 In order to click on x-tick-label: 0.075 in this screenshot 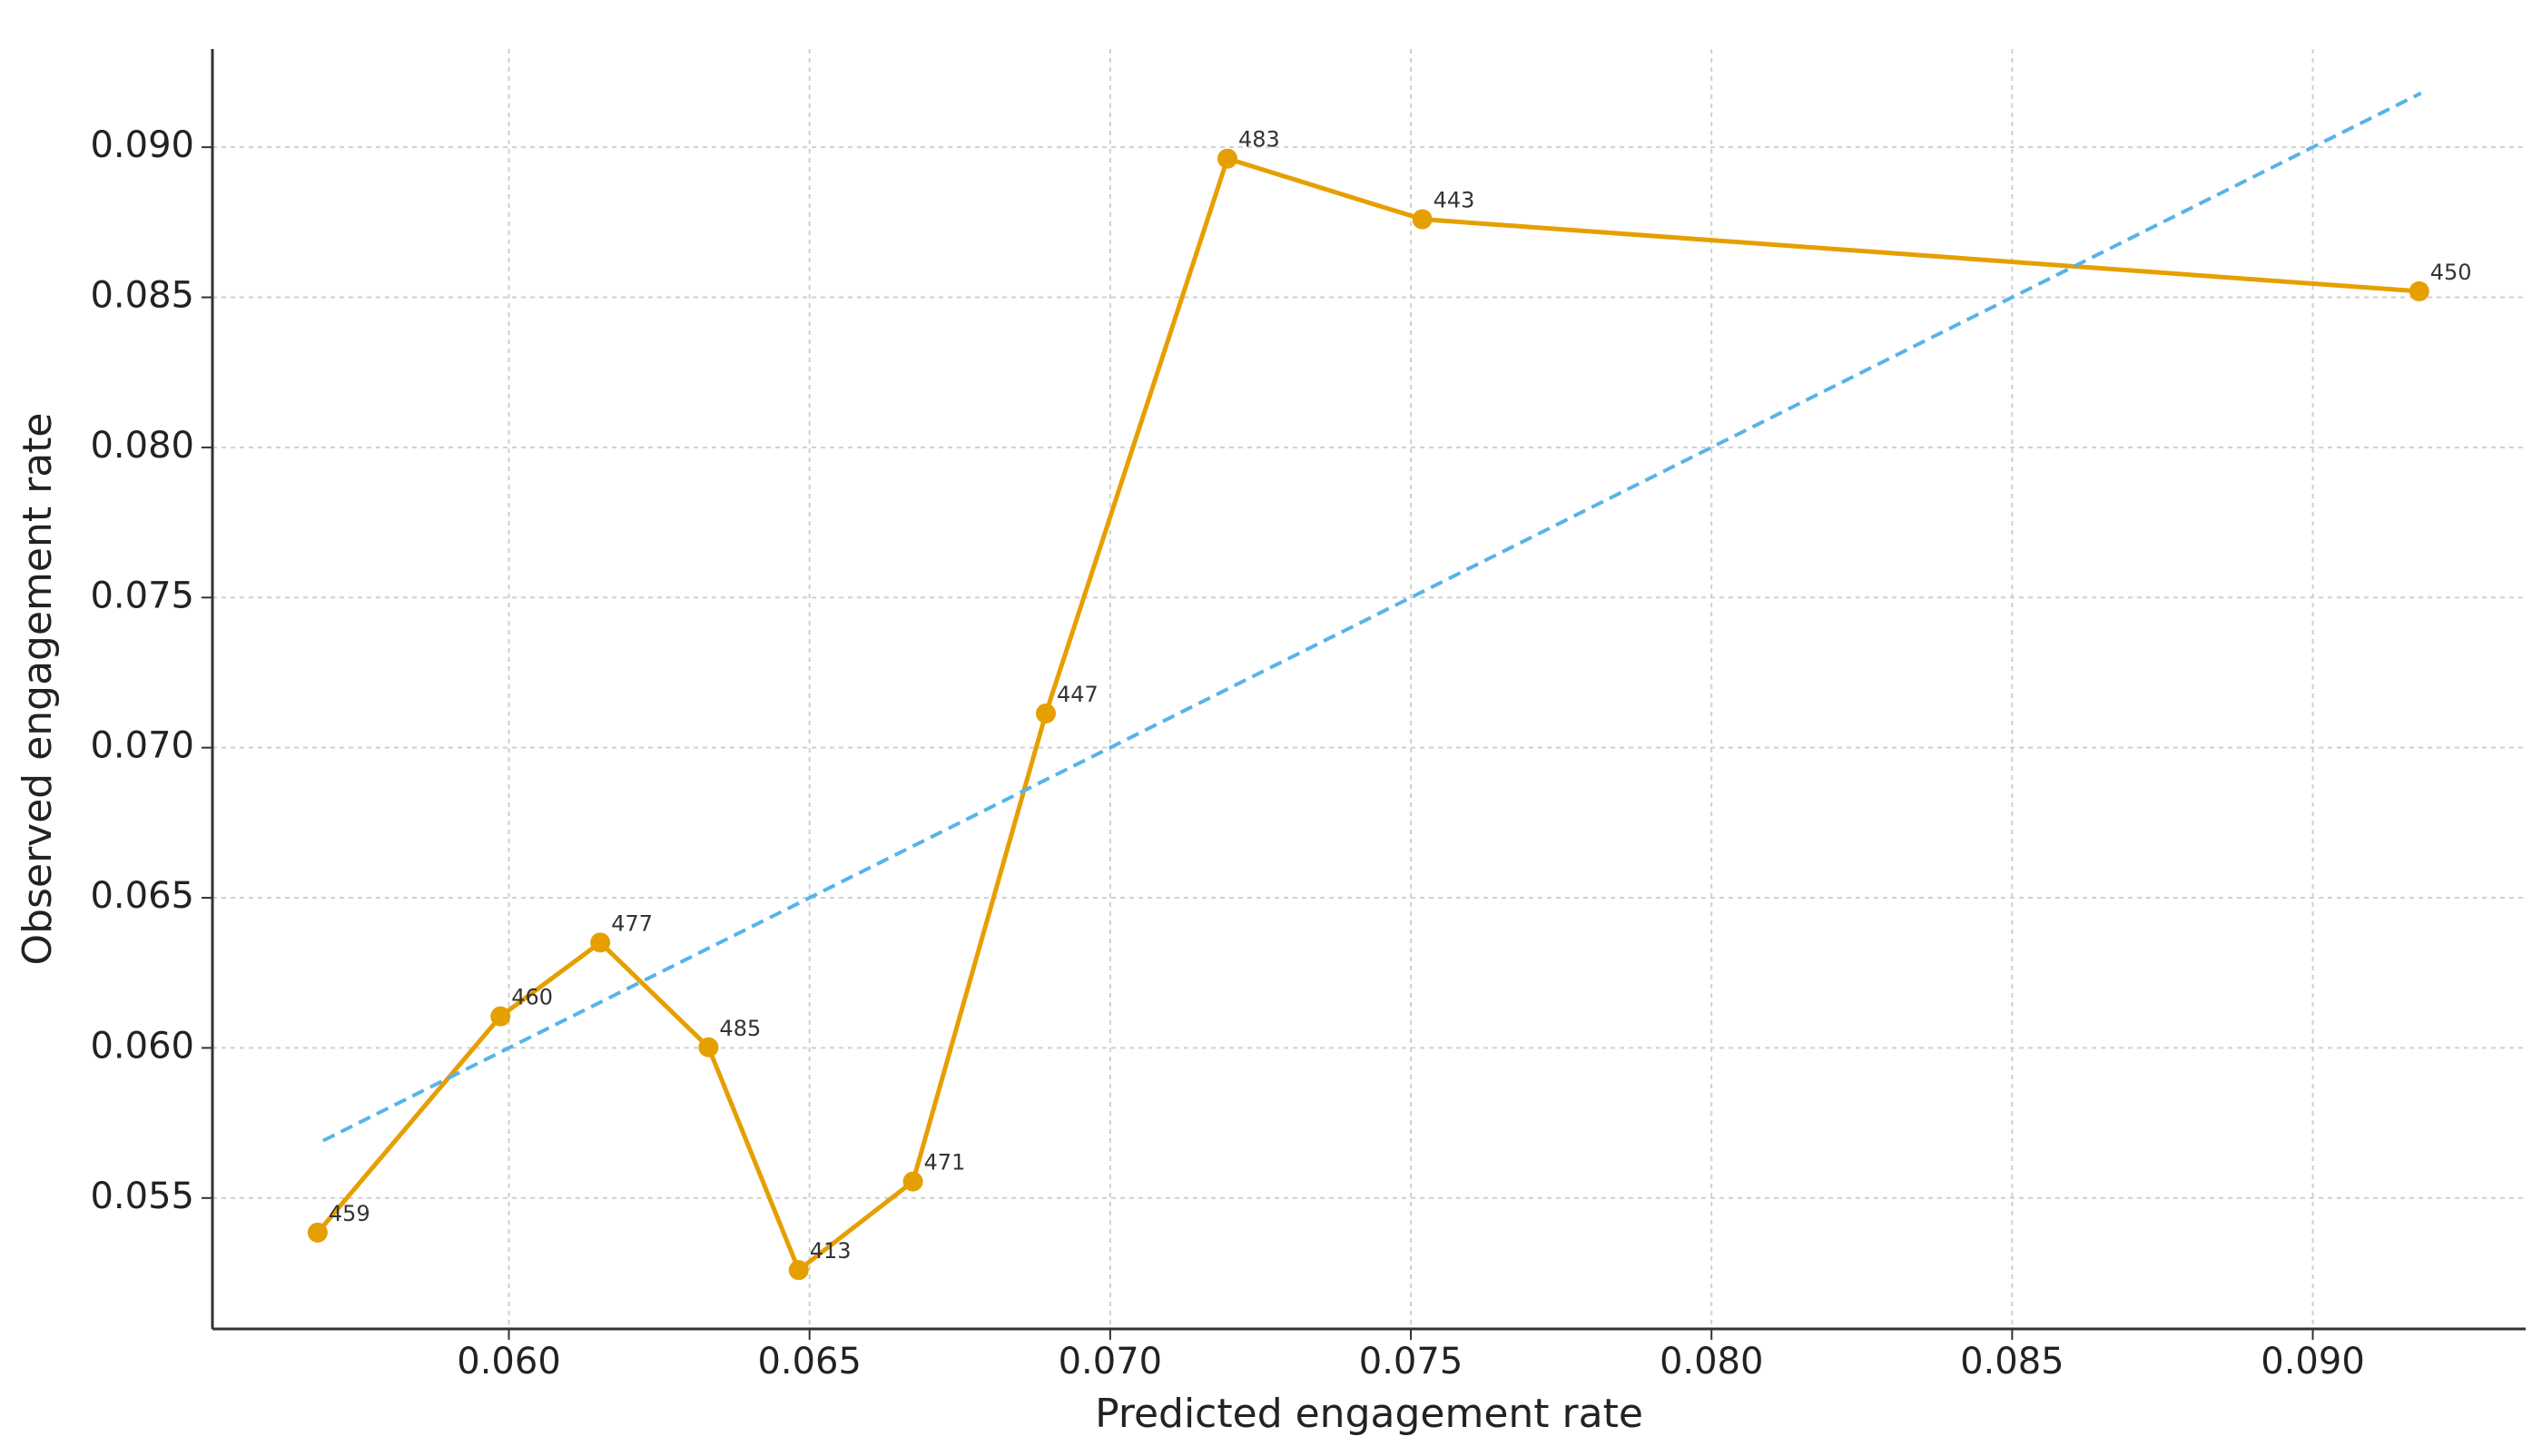, I will do `click(1411, 1362)`.